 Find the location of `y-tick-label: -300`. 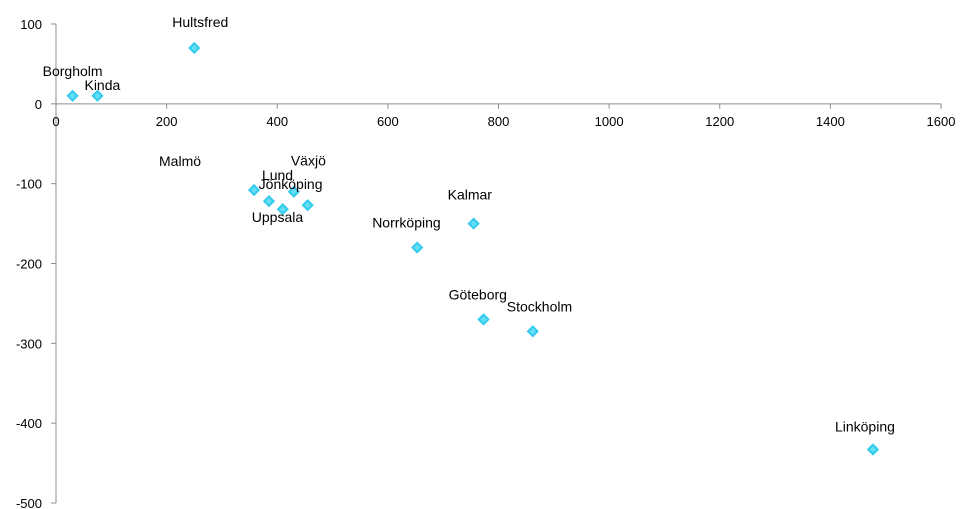

y-tick-label: -300 is located at coordinates (29, 343).